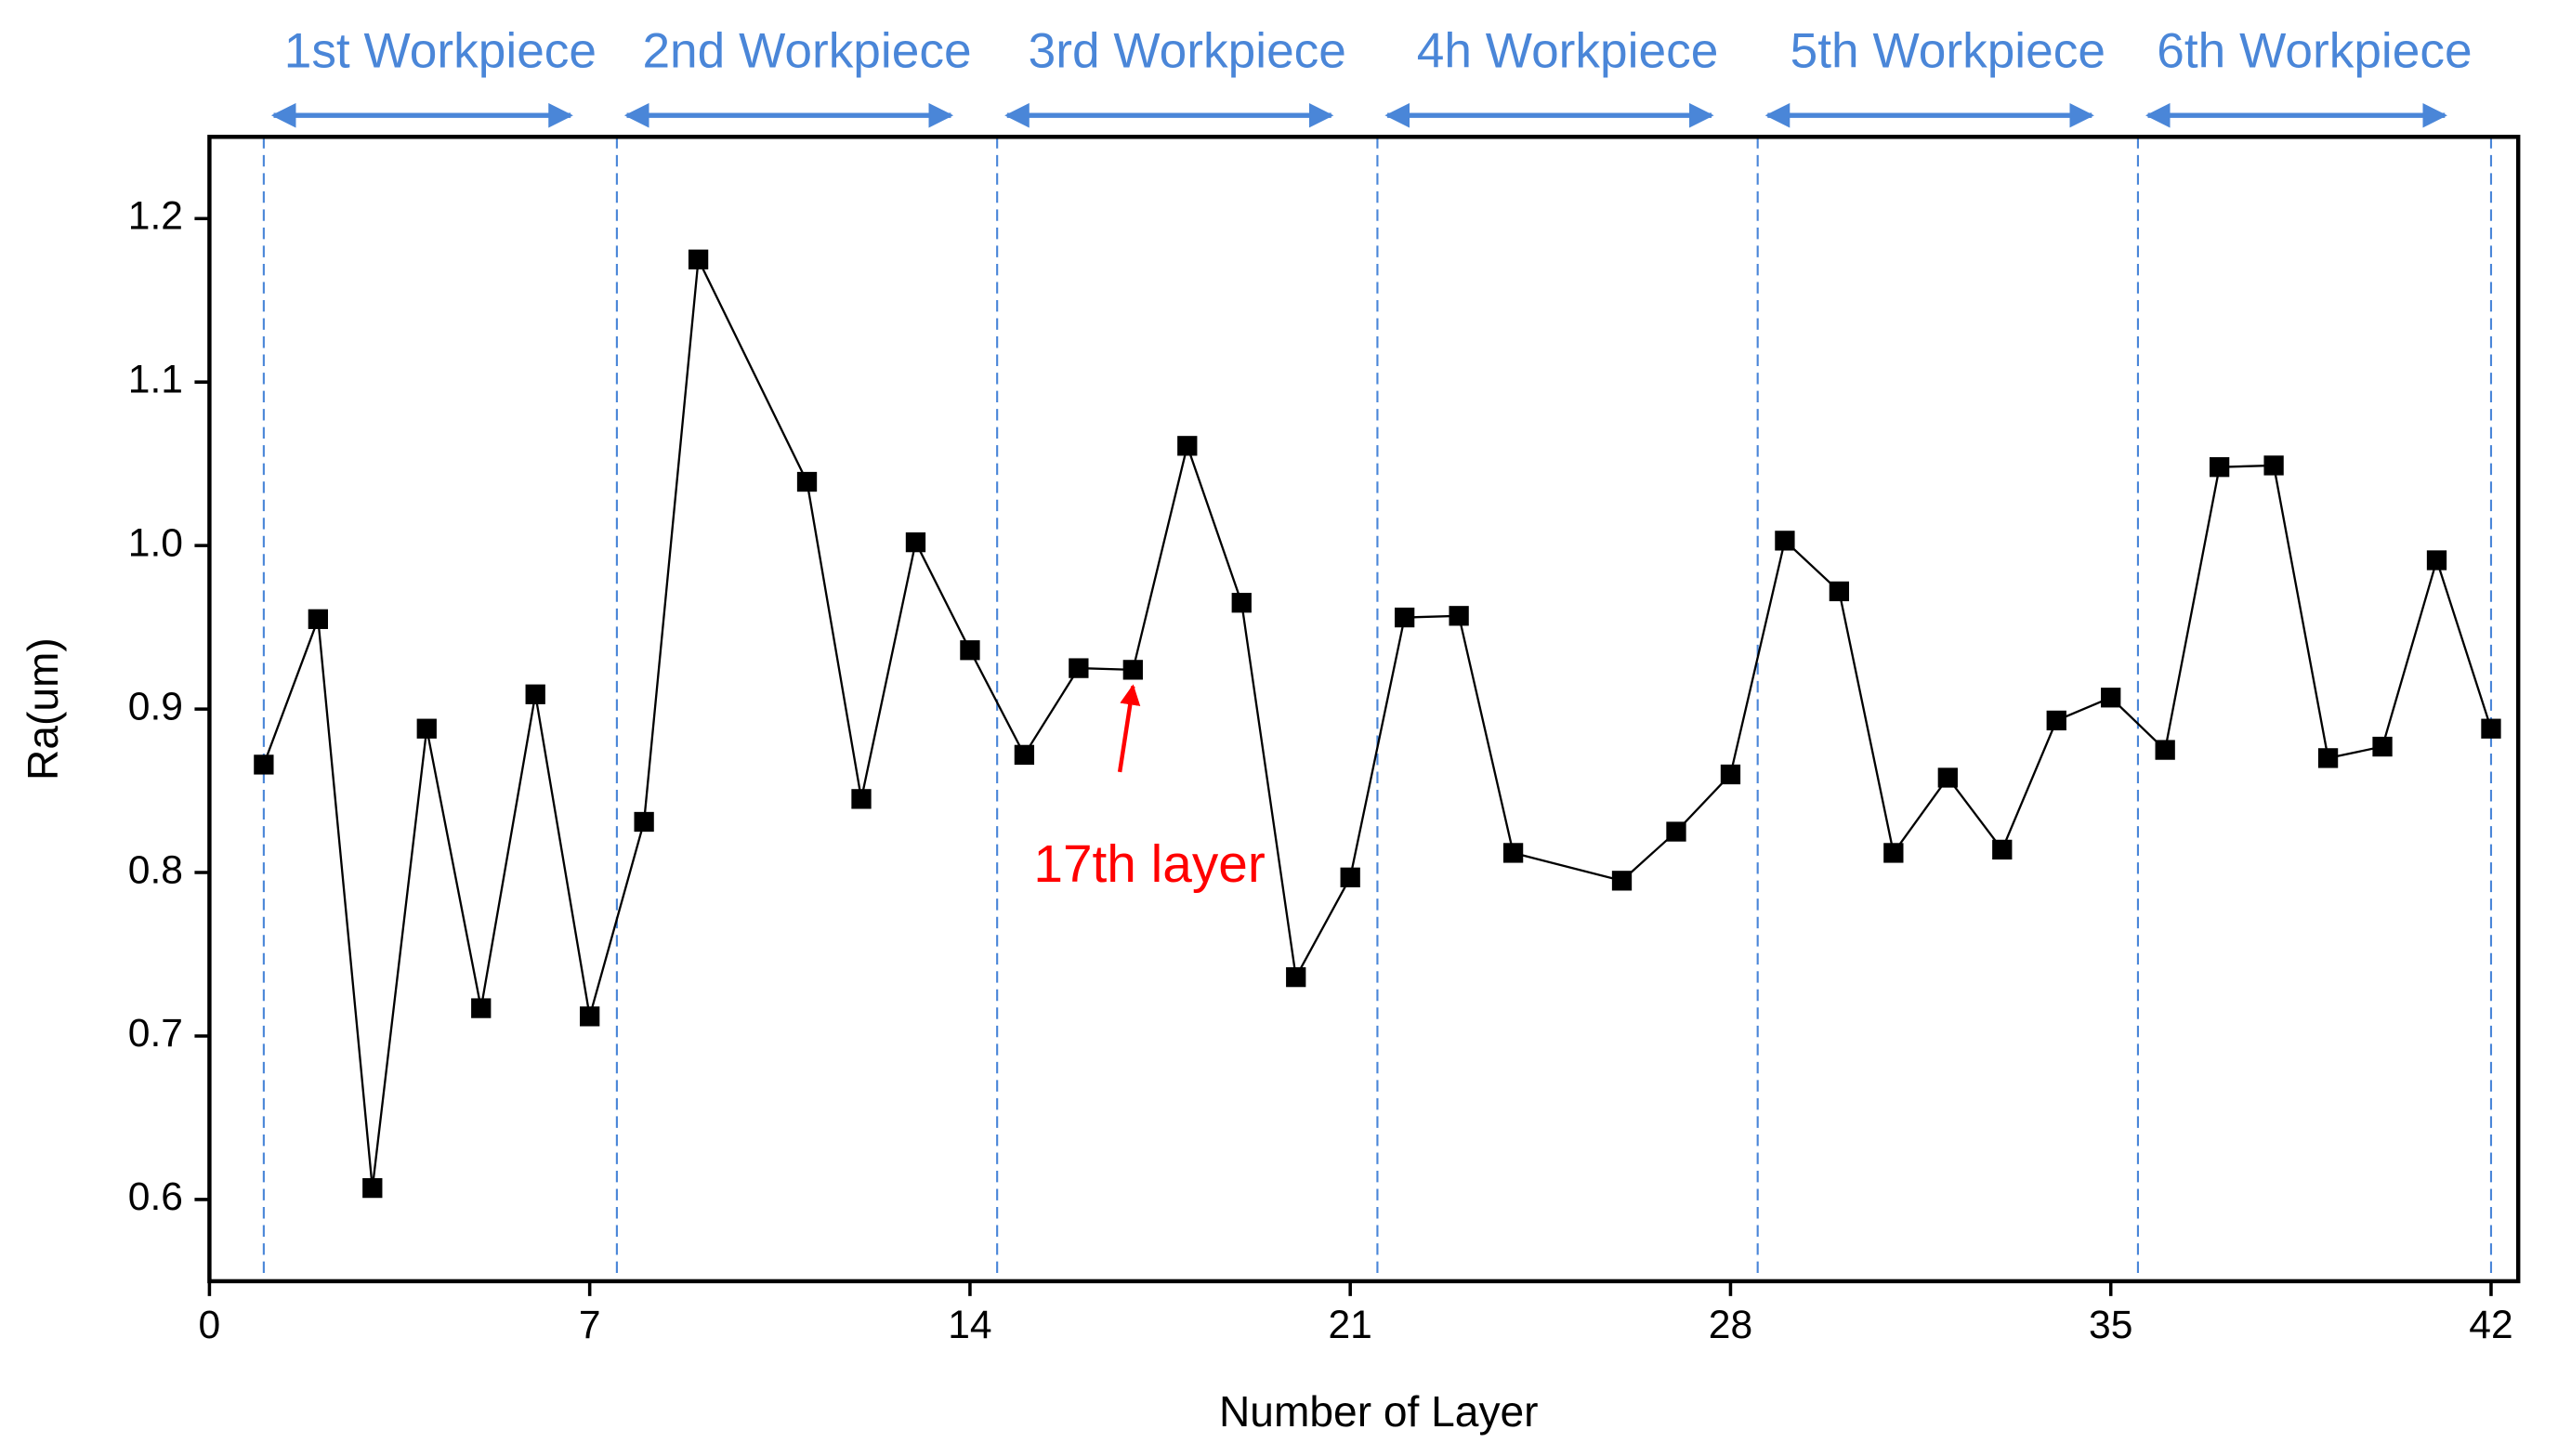 The height and width of the screenshot is (1456, 2571). I want to click on annotation-arrow, so click(1129, 728).